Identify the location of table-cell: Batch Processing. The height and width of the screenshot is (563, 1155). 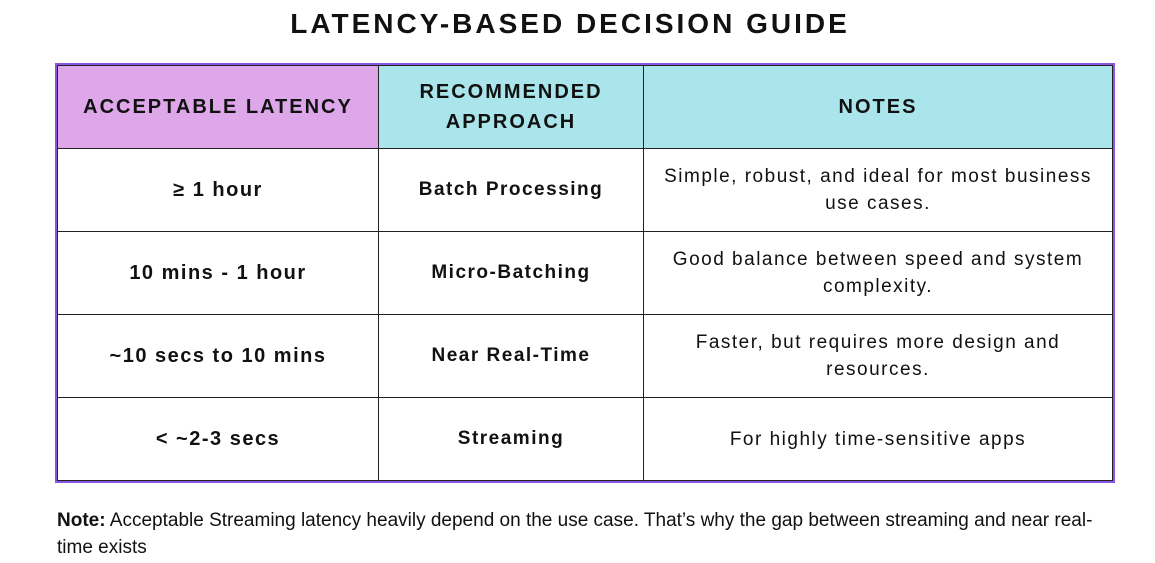
(511, 190).